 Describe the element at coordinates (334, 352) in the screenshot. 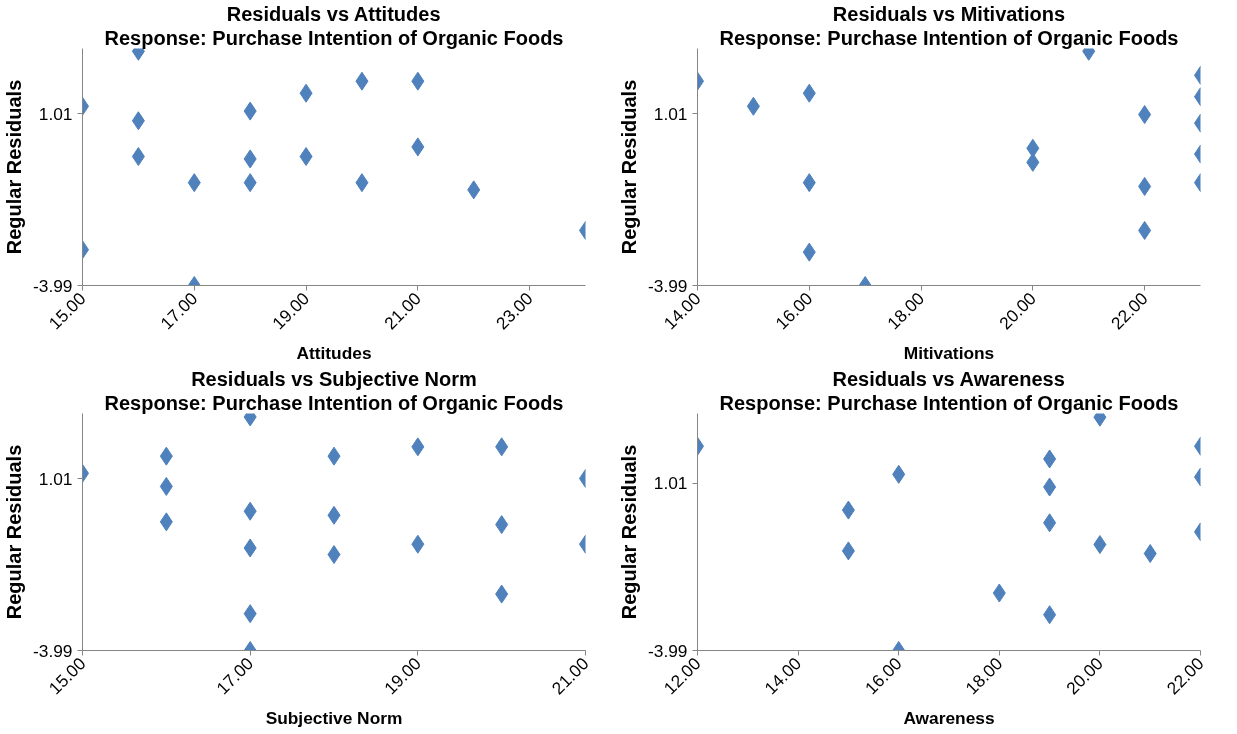

I see `x-axis-title: Attitudes` at that location.